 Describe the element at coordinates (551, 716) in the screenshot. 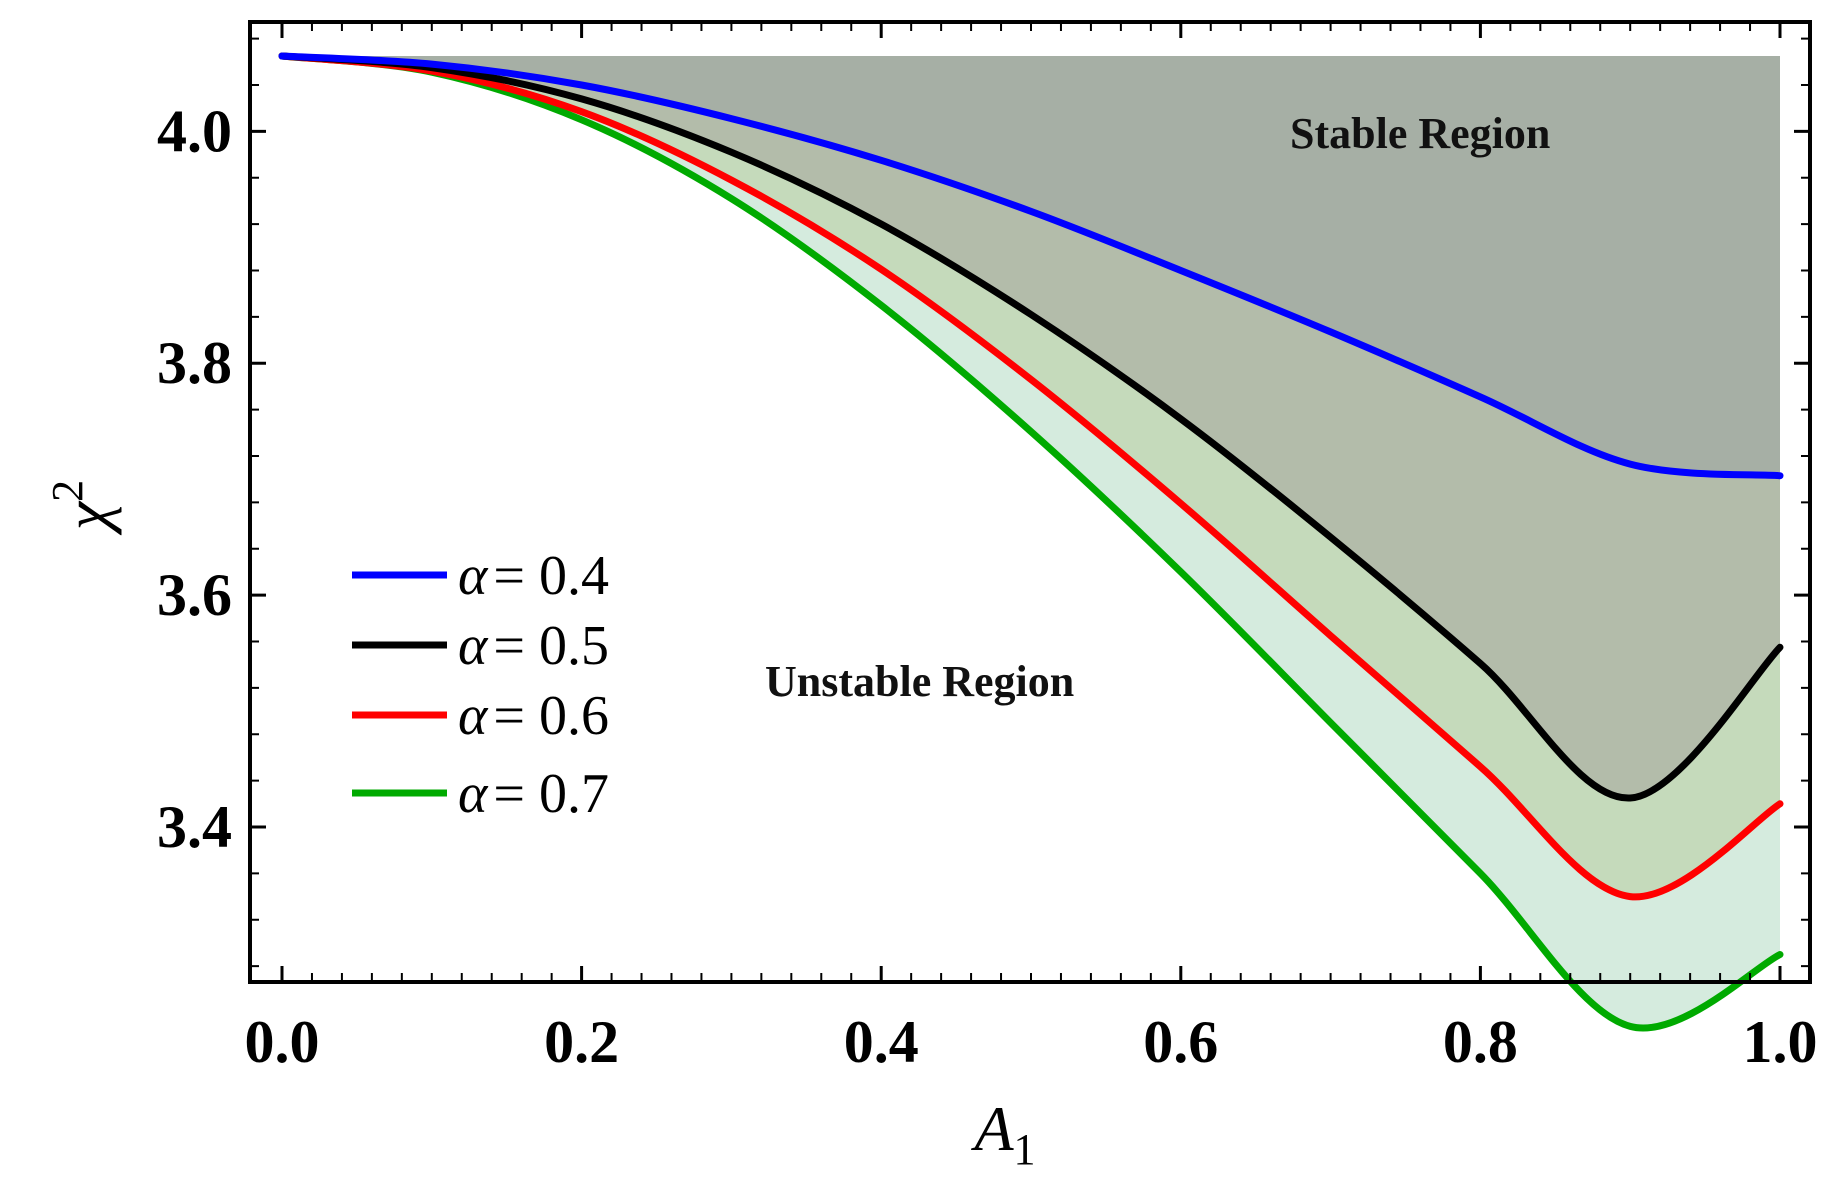

I see `legend-value: = 0.6` at that location.